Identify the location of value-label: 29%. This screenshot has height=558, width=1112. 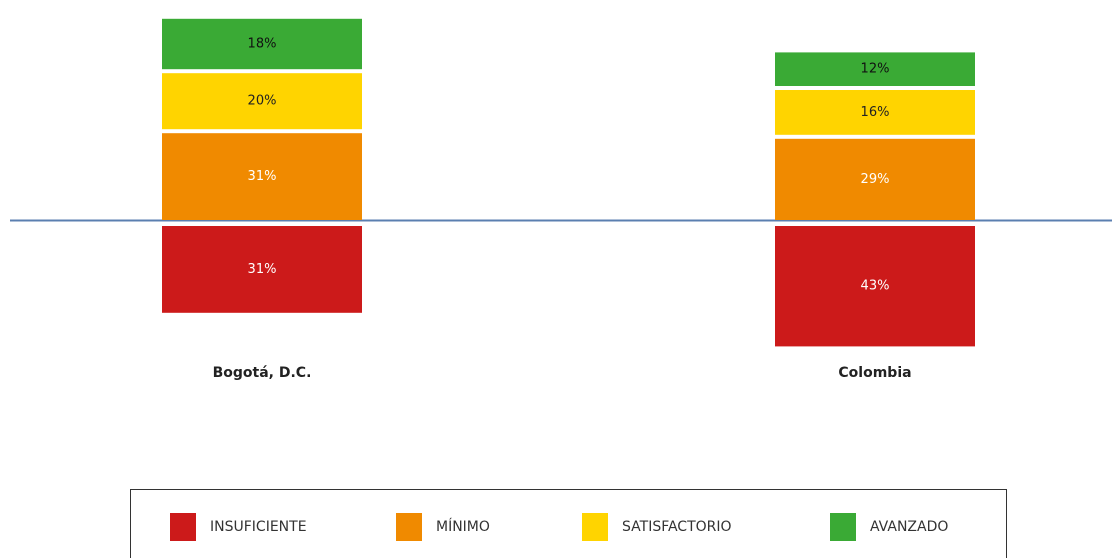
(875, 179).